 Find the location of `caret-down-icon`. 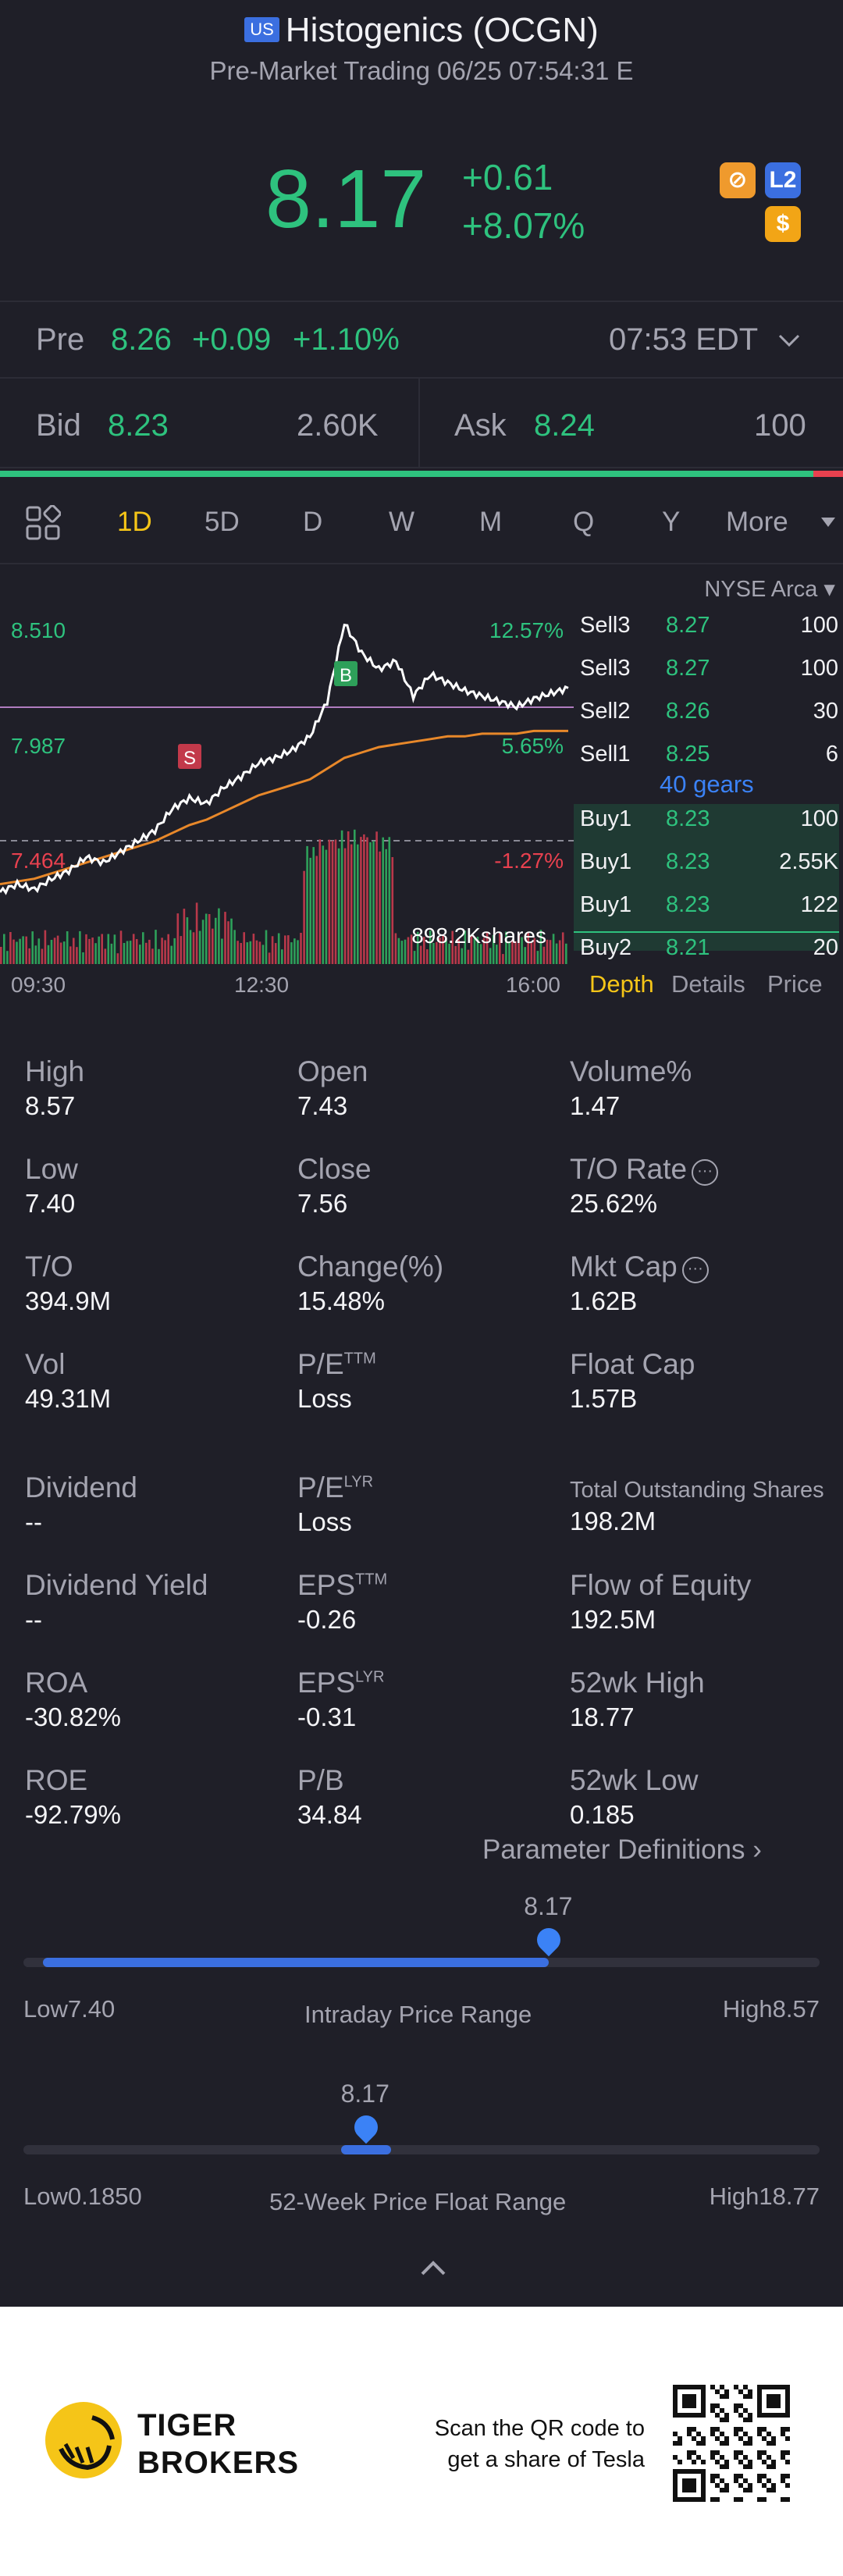

caret-down-icon is located at coordinates (828, 522).